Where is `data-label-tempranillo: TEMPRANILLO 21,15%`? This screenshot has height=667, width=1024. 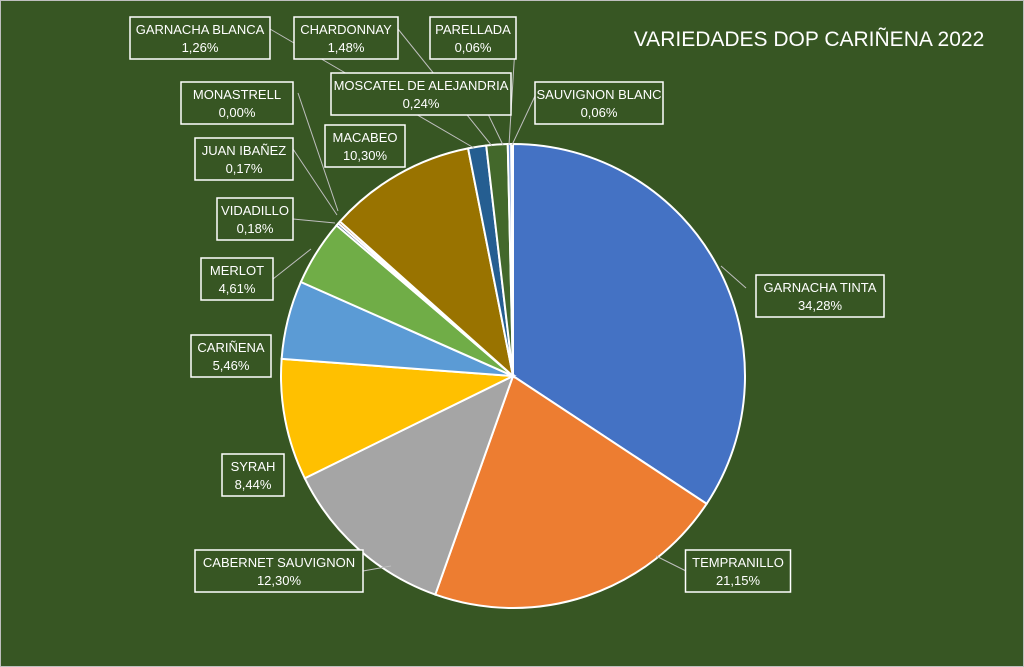
data-label-tempranillo: TEMPRANILLO 21,15% is located at coordinates (738, 571).